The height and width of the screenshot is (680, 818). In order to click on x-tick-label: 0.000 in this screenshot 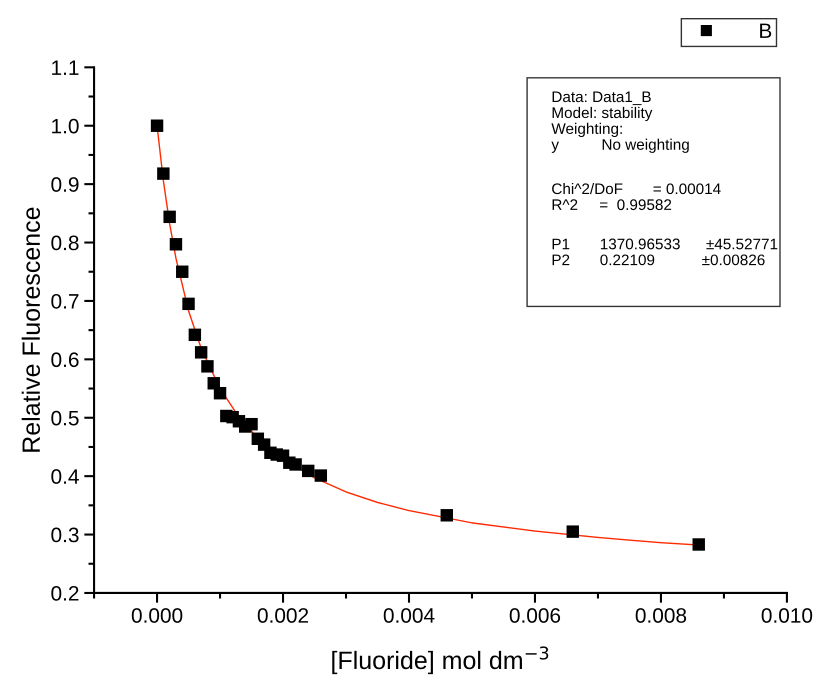, I will do `click(157, 615)`.